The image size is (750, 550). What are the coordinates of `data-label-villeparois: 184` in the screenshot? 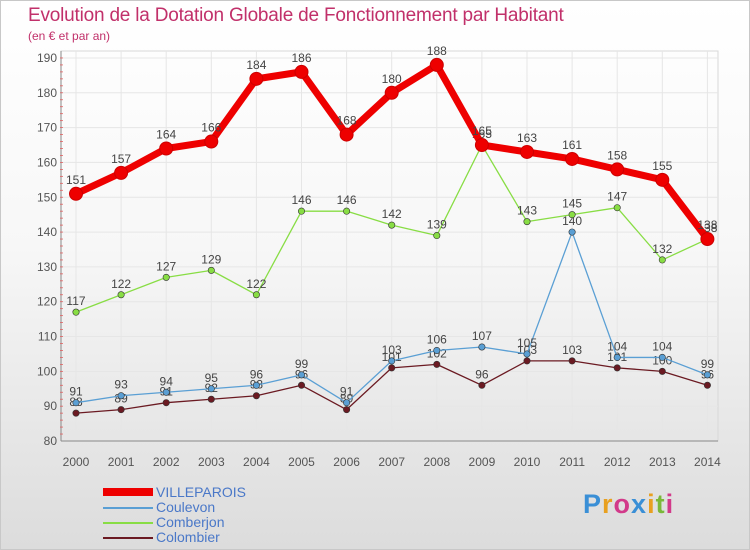 It's located at (256, 65).